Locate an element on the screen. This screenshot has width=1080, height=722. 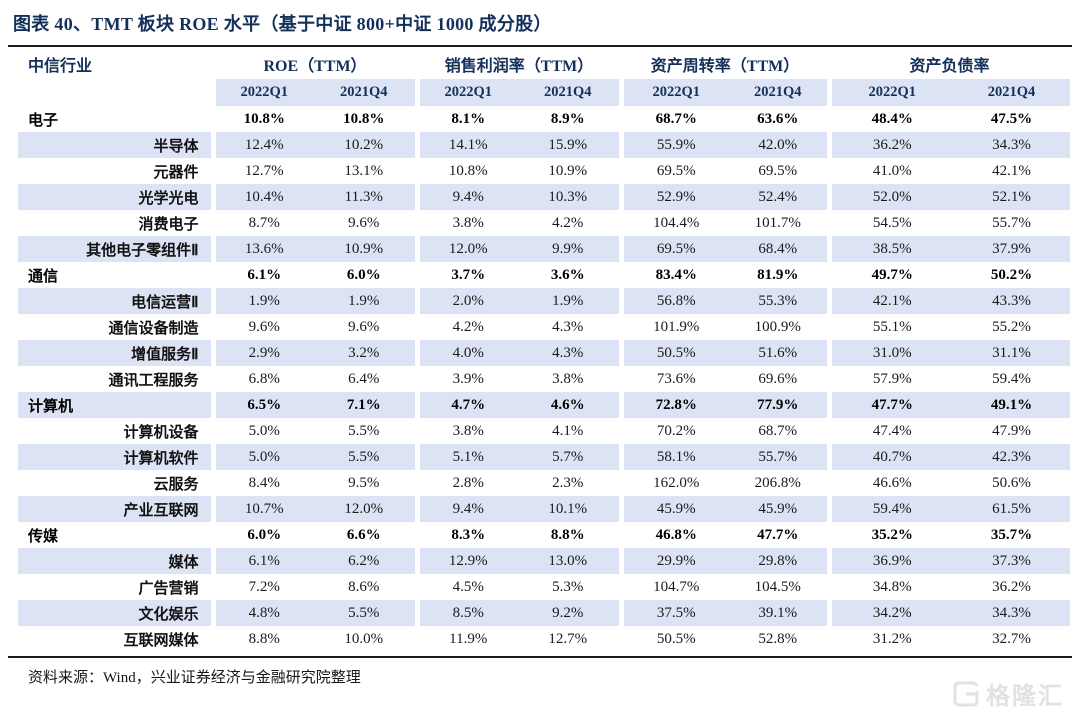
value-cell: 11.3% is located at coordinates (365, 197).